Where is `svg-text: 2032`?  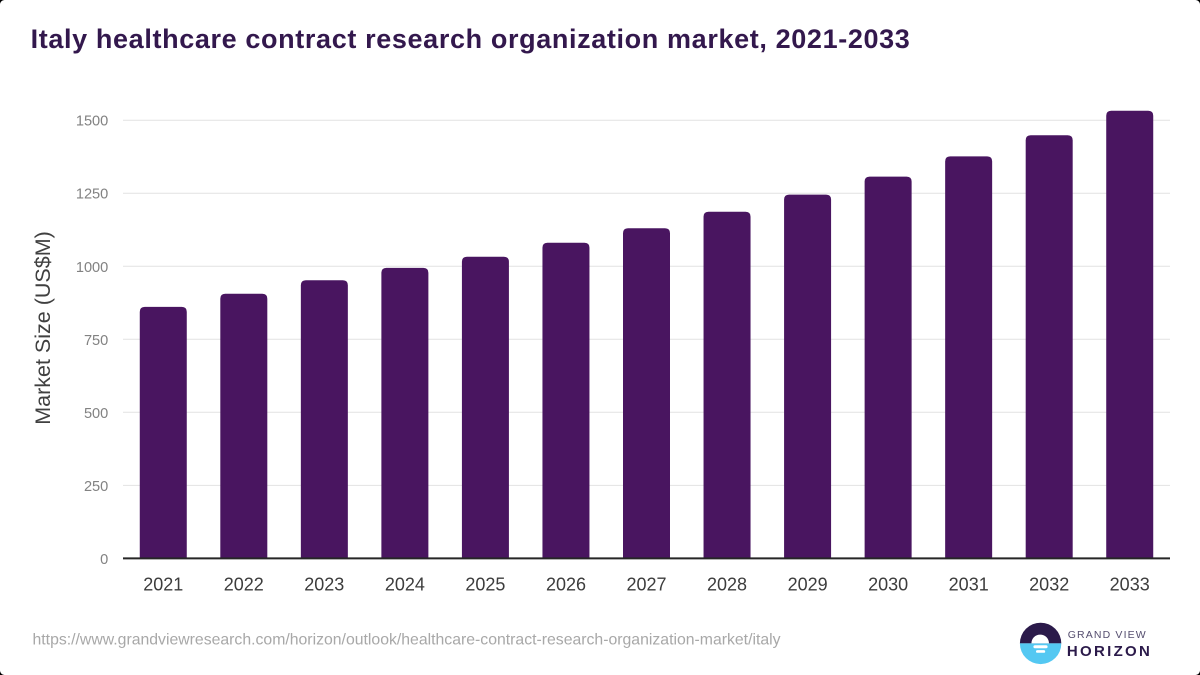 svg-text: 2032 is located at coordinates (1049, 584).